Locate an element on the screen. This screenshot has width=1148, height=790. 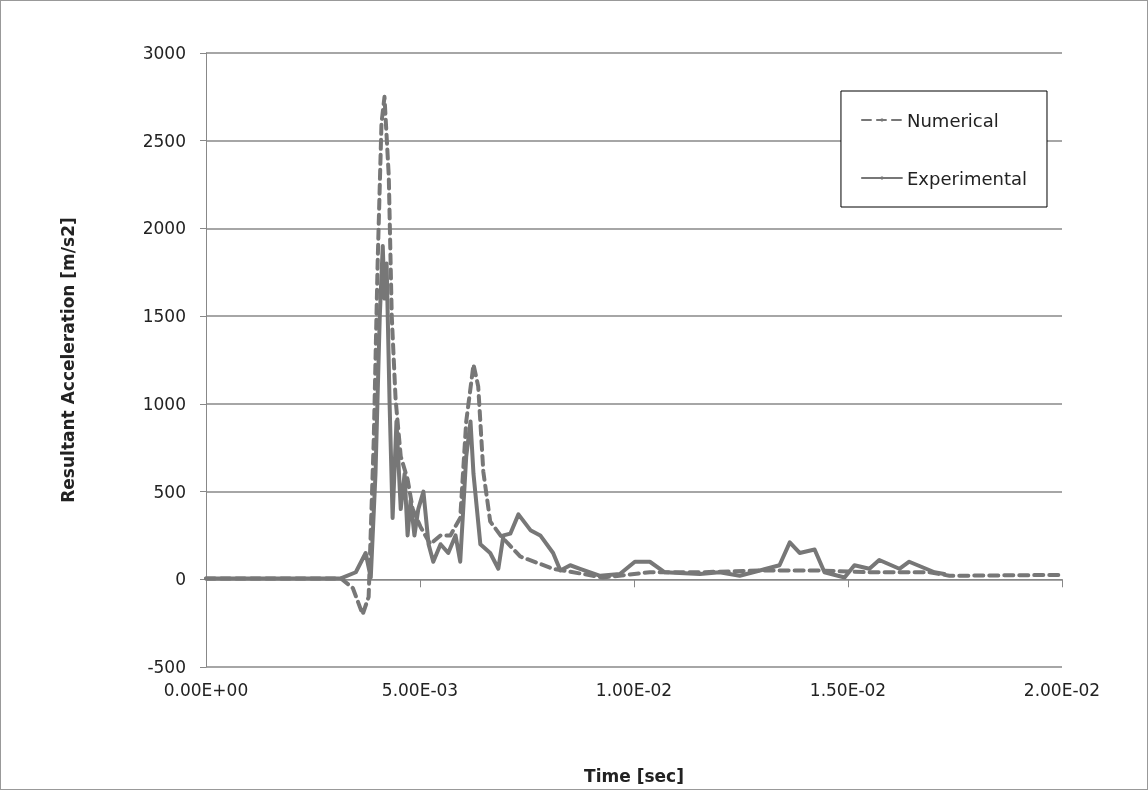
x-tick-label: 0.00E+00 is located at coordinates (206, 689).